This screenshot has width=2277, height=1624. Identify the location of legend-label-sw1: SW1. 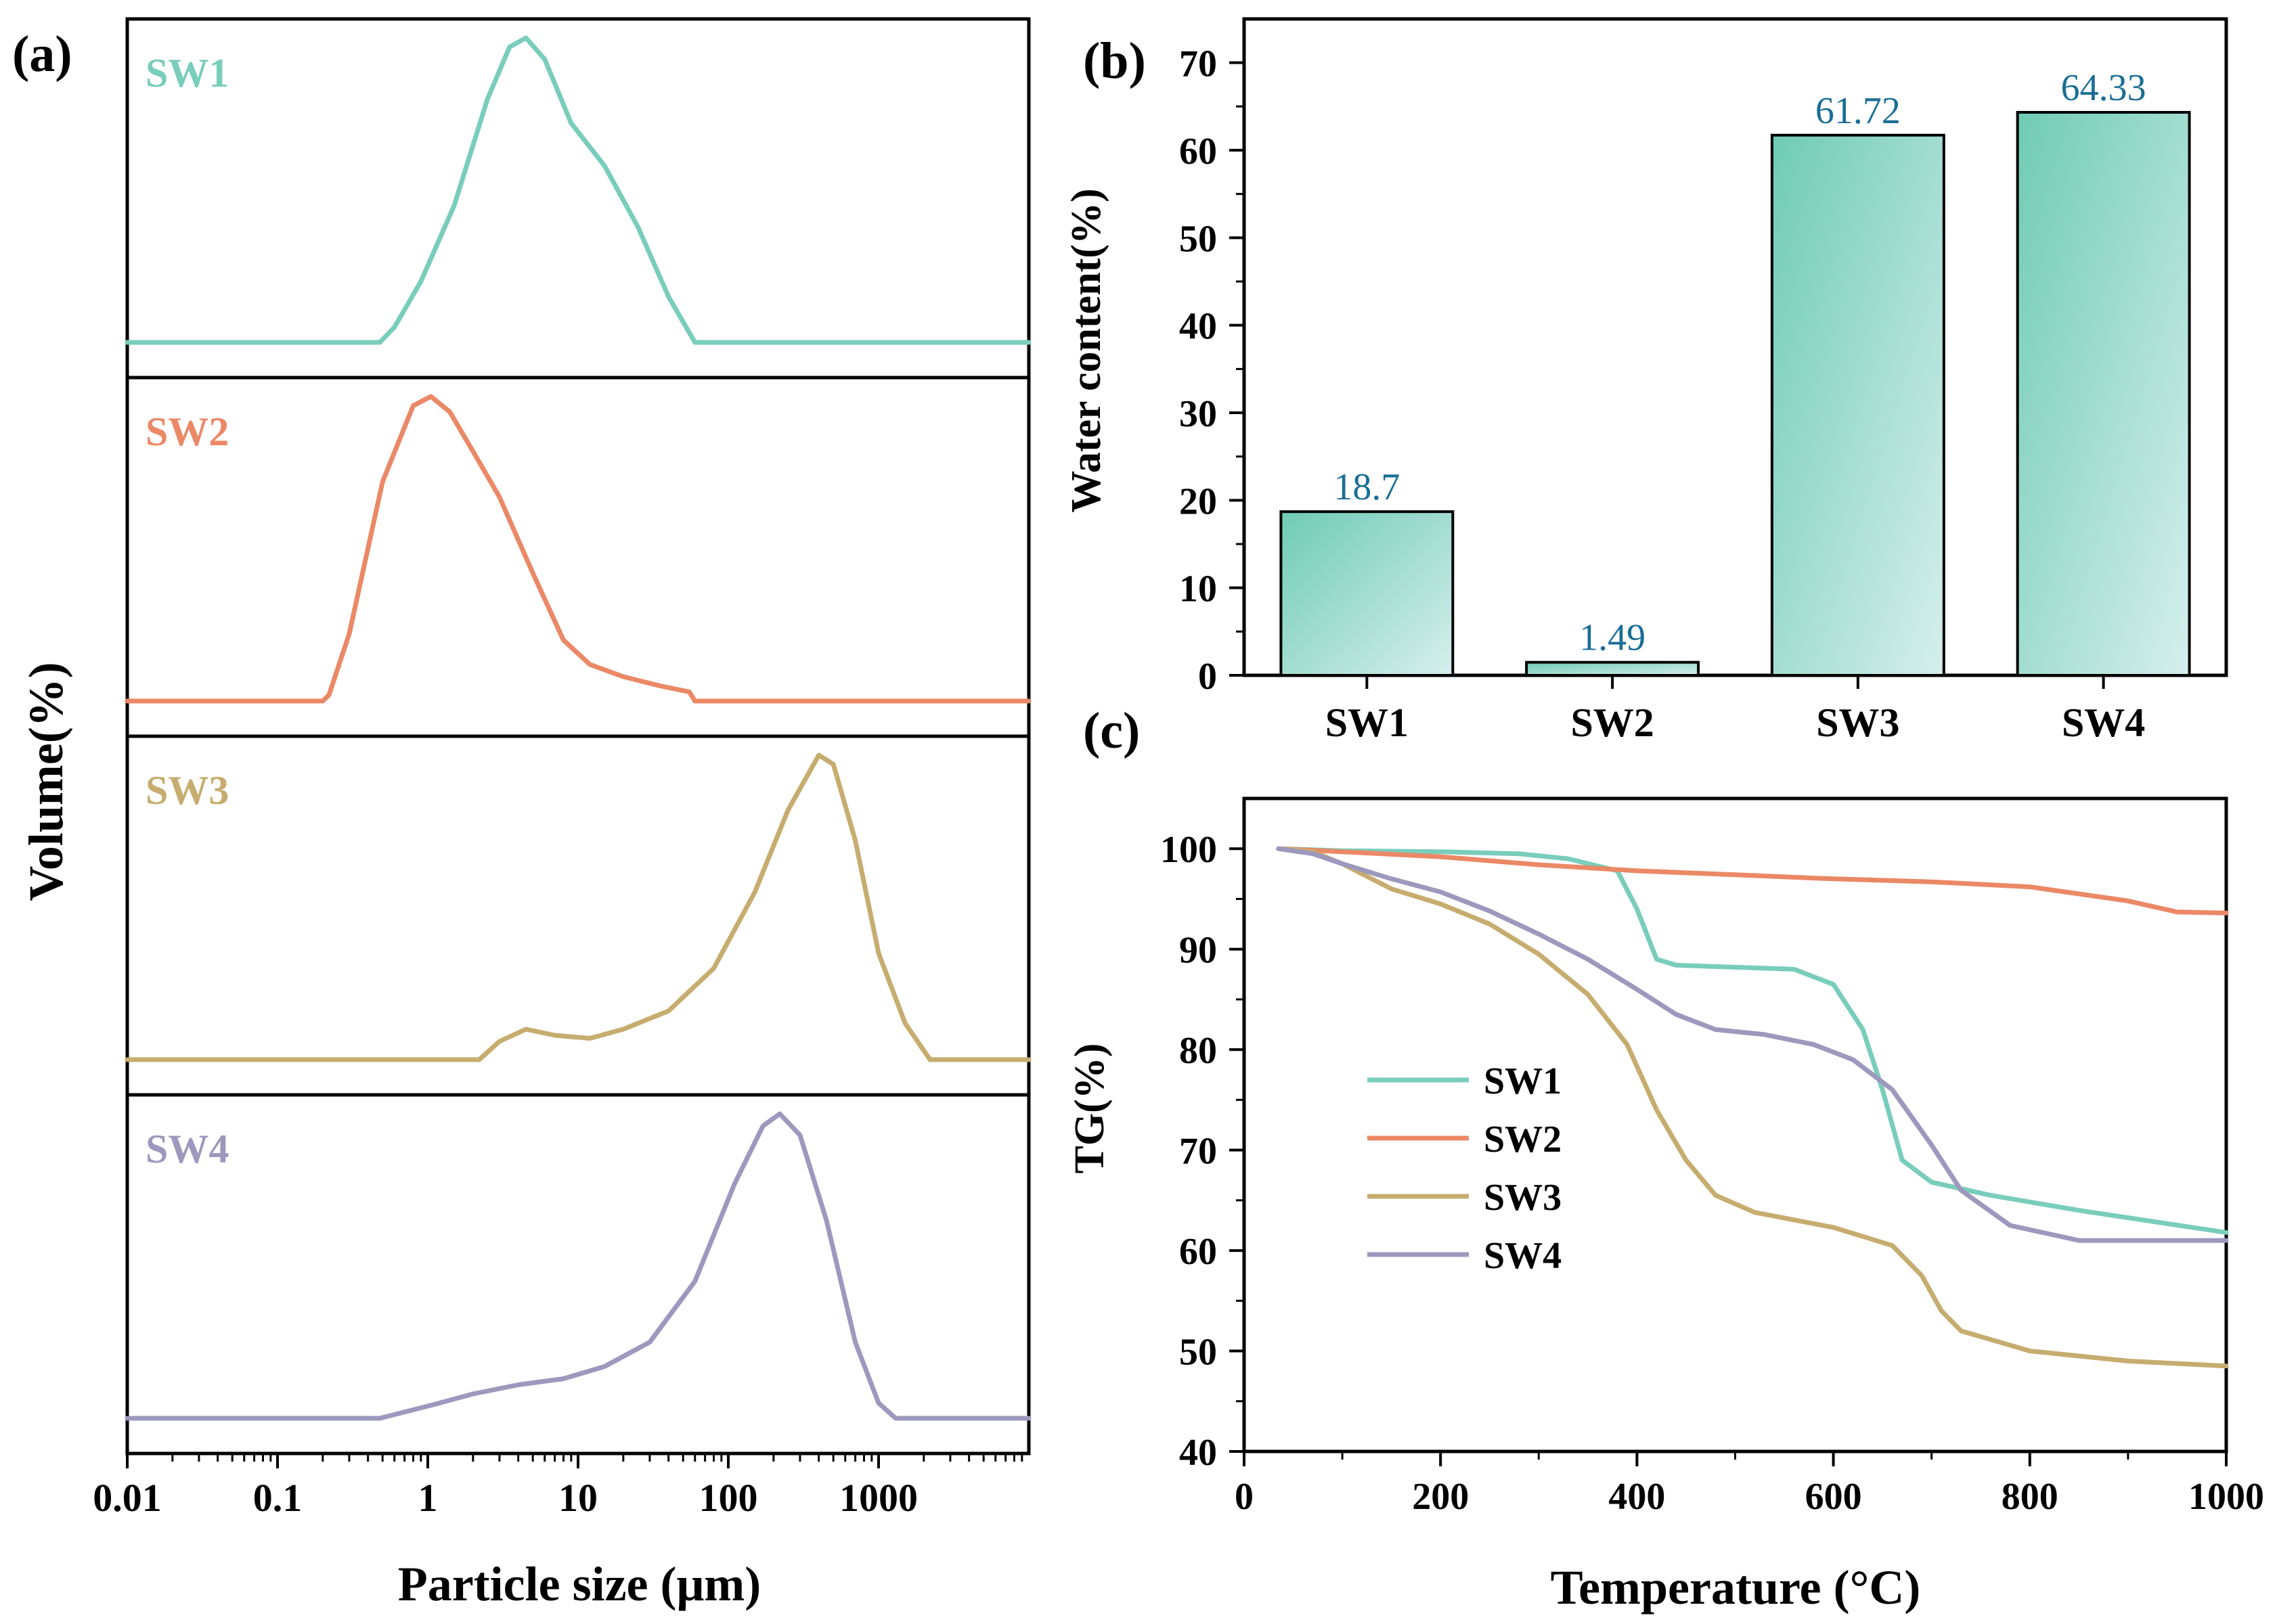
(1523, 1081).